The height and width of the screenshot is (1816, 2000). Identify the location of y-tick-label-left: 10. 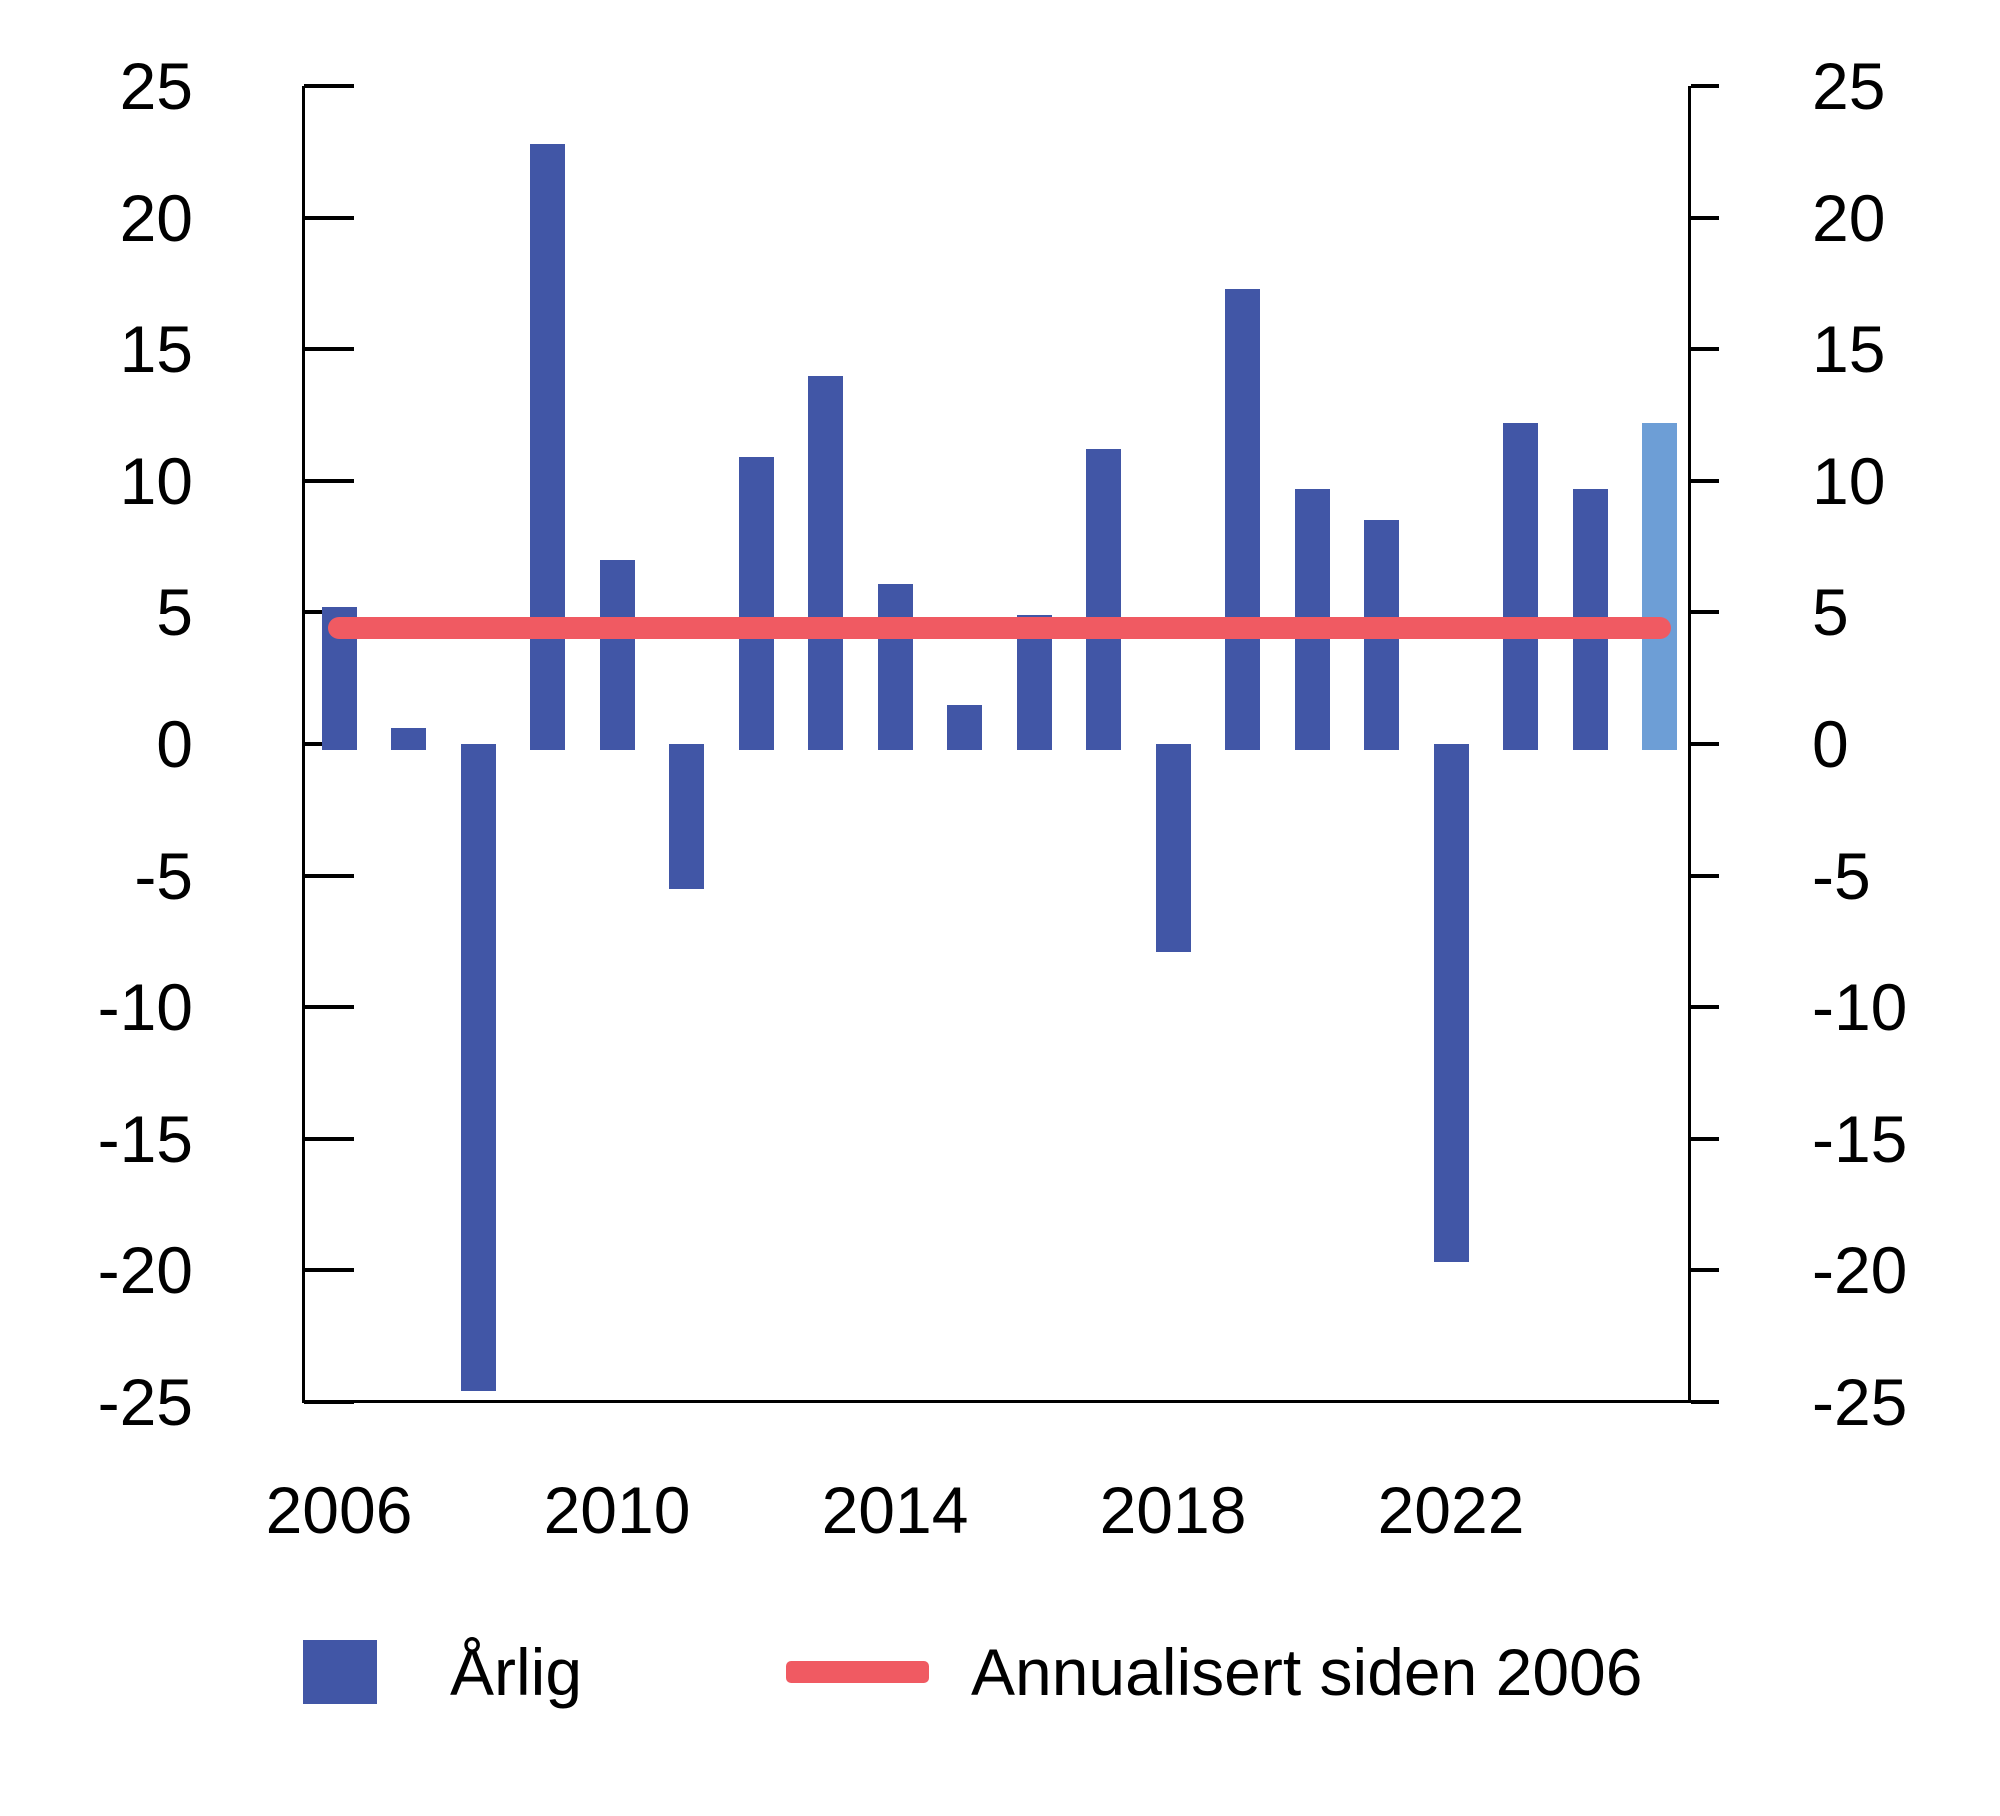
(156, 480).